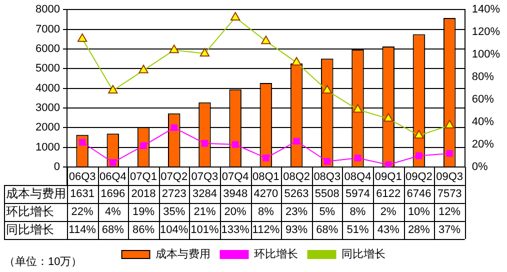 Image resolution: width=507 pixels, height=272 pixels. What do you see at coordinates (182, 254) in the screenshot?
I see `legend-label: 成本与费用` at bounding box center [182, 254].